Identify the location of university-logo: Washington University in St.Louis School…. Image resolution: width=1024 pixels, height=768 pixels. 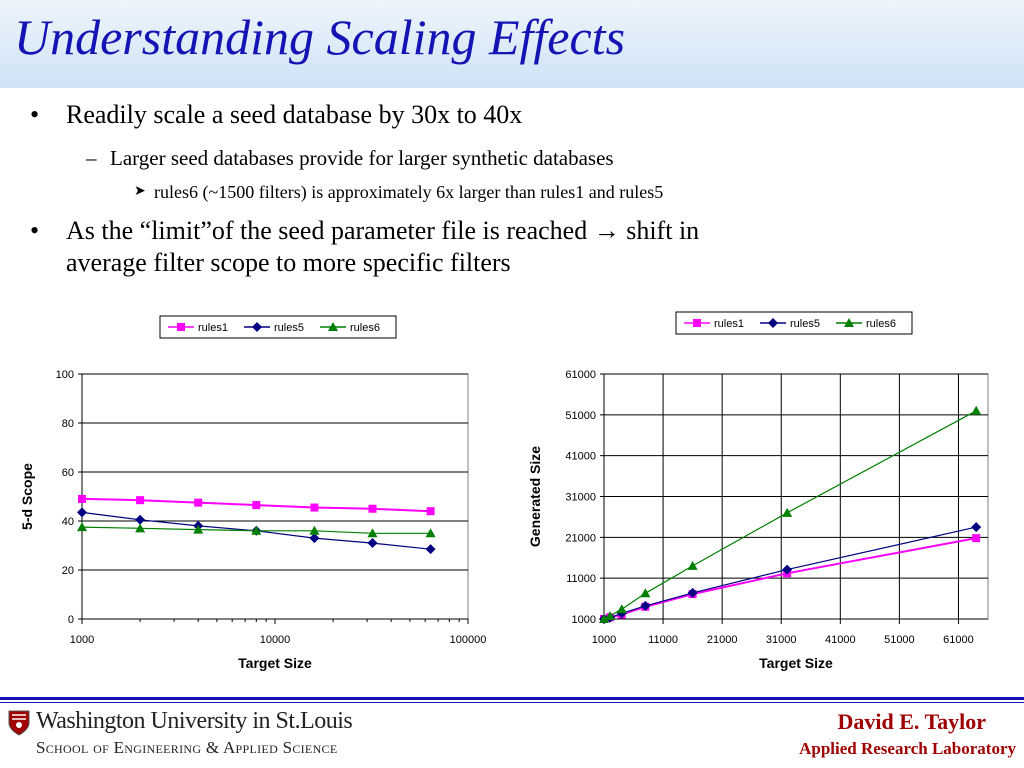
(180, 736).